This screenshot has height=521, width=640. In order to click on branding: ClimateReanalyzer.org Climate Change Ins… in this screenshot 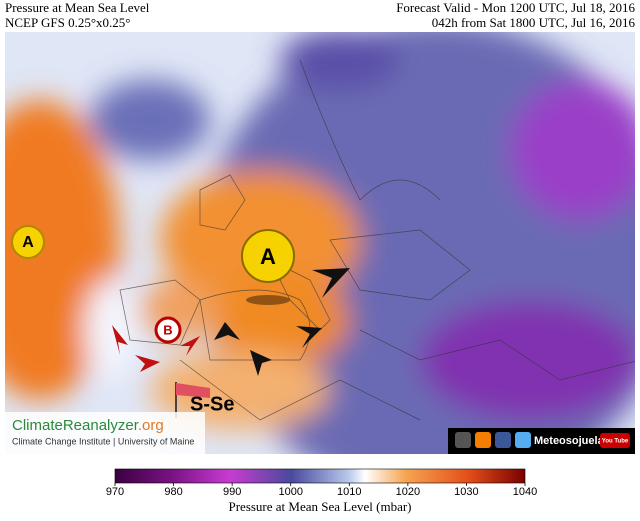, I will do `click(320, 433)`.